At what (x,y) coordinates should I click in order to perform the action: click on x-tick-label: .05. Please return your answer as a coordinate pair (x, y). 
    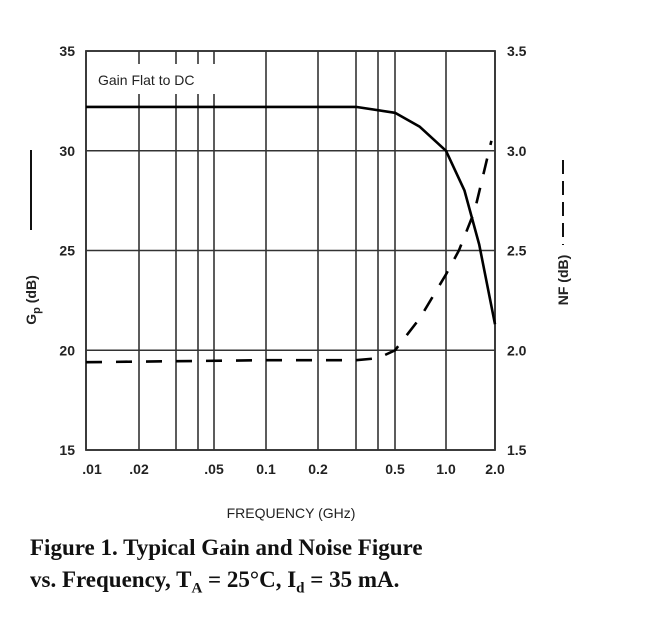
    Looking at the image, I should click on (214, 469).